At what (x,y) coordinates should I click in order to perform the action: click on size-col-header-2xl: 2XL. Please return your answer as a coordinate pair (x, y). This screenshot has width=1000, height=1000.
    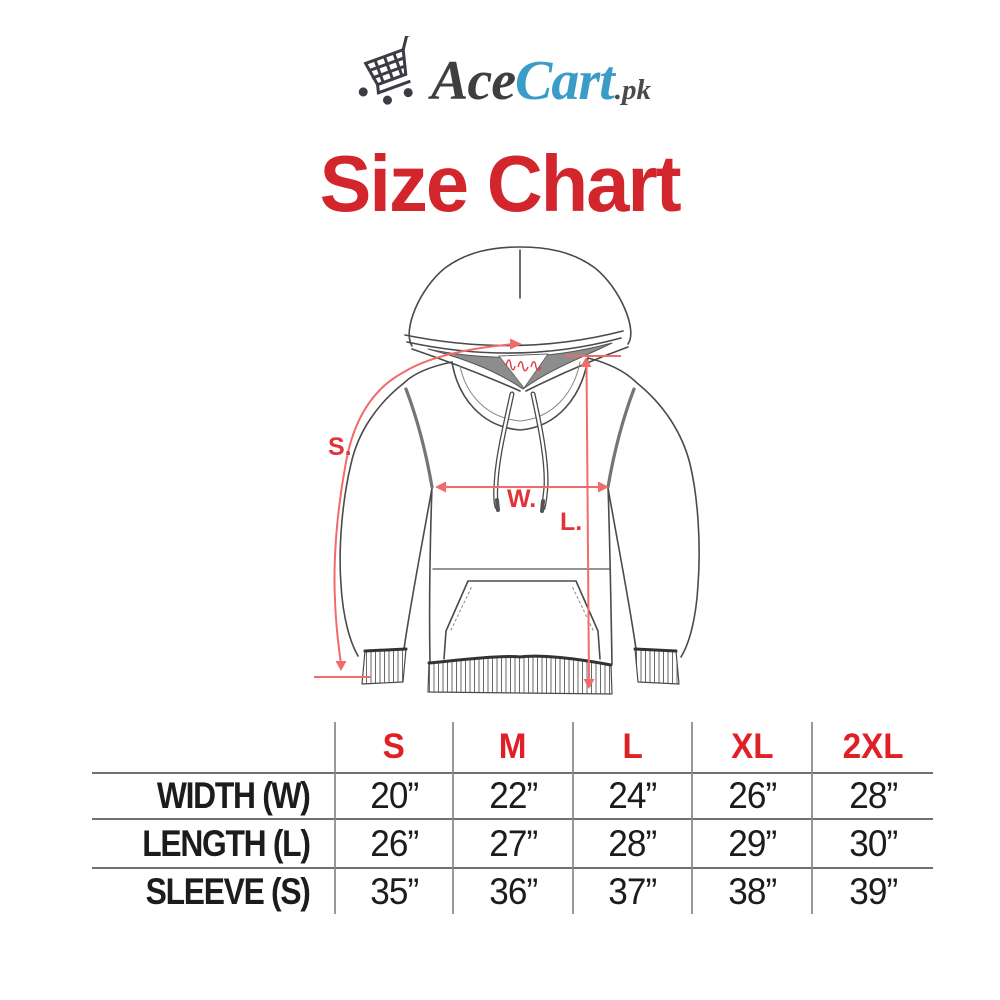
    Looking at the image, I should click on (872, 747).